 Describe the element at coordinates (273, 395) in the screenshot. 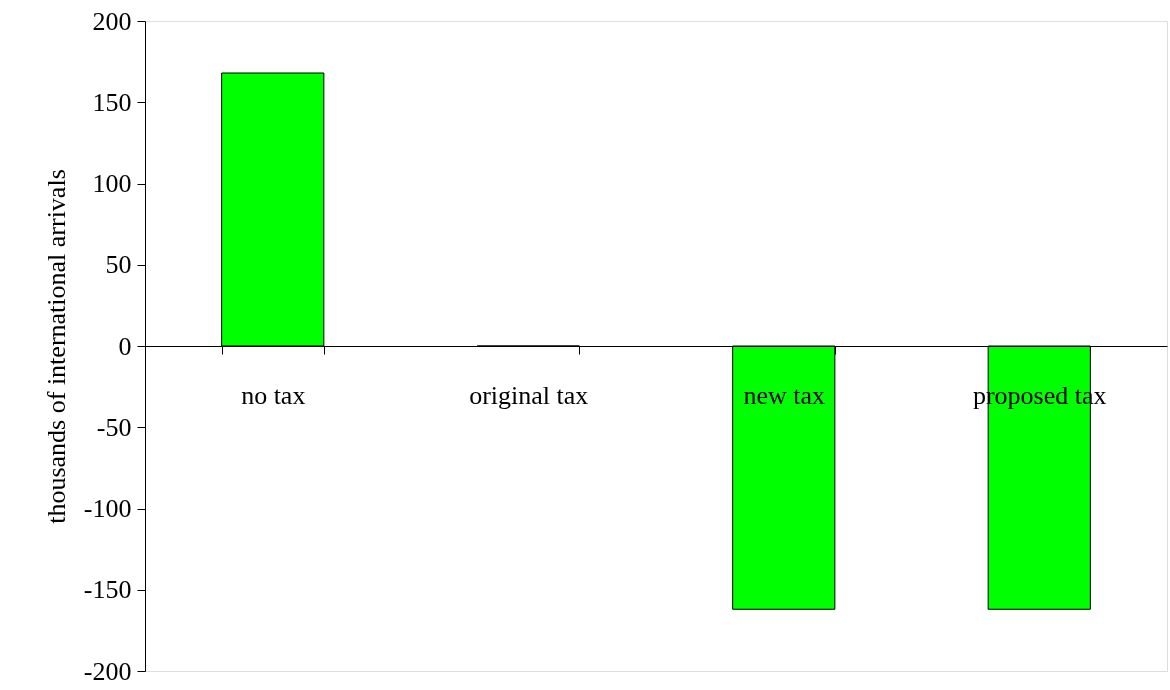

I see `x-tick-label: no tax` at that location.